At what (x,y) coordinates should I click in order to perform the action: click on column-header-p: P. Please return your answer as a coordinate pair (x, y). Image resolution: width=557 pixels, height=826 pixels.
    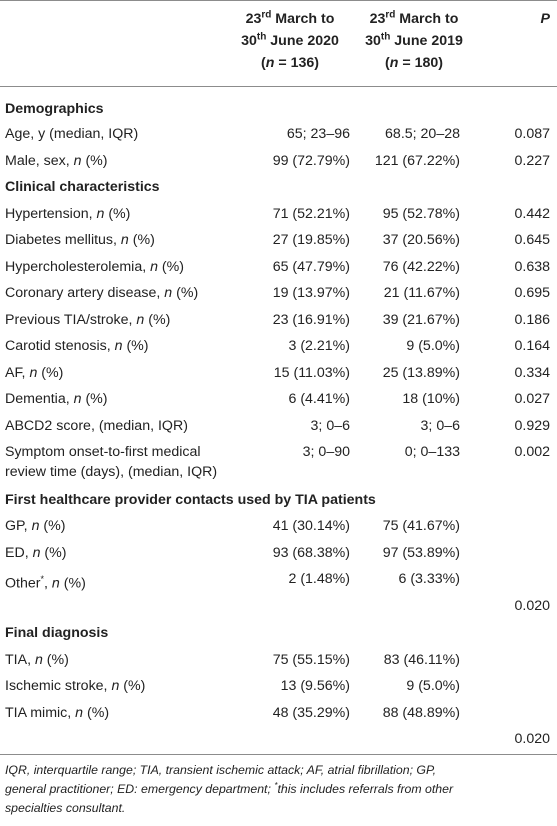
    Looking at the image, I should click on (545, 19).